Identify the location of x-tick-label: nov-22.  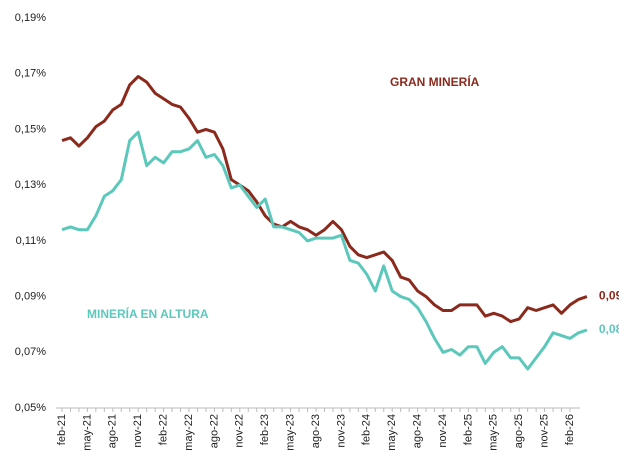
(240, 431).